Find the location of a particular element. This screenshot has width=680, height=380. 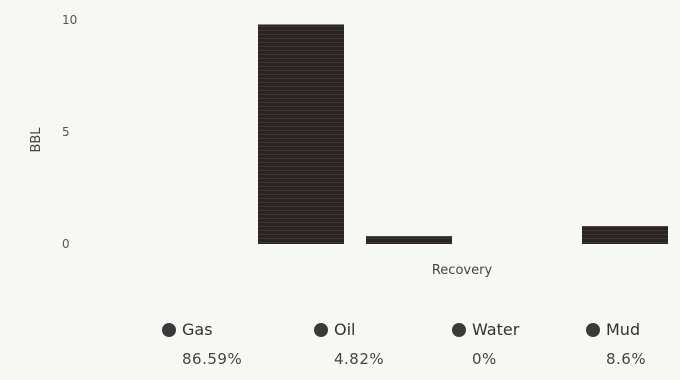

legend-label: Gas is located at coordinates (197, 329).